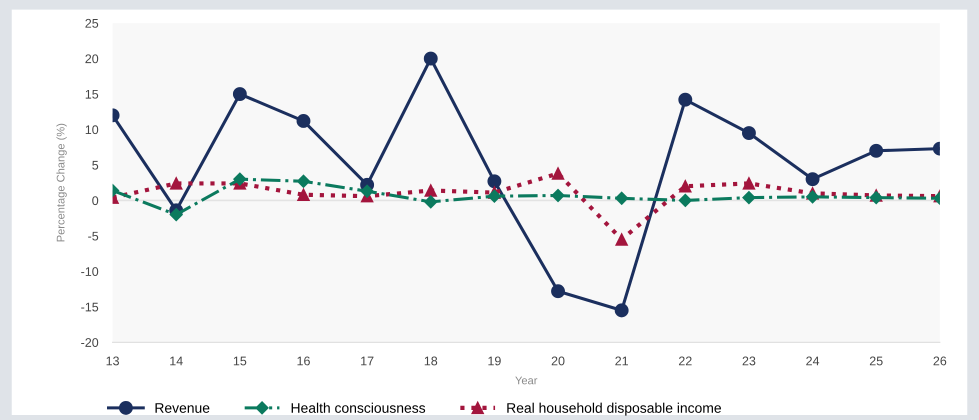 This screenshot has height=420, width=979. What do you see at coordinates (92, 94) in the screenshot?
I see `y-tick-label: 15` at bounding box center [92, 94].